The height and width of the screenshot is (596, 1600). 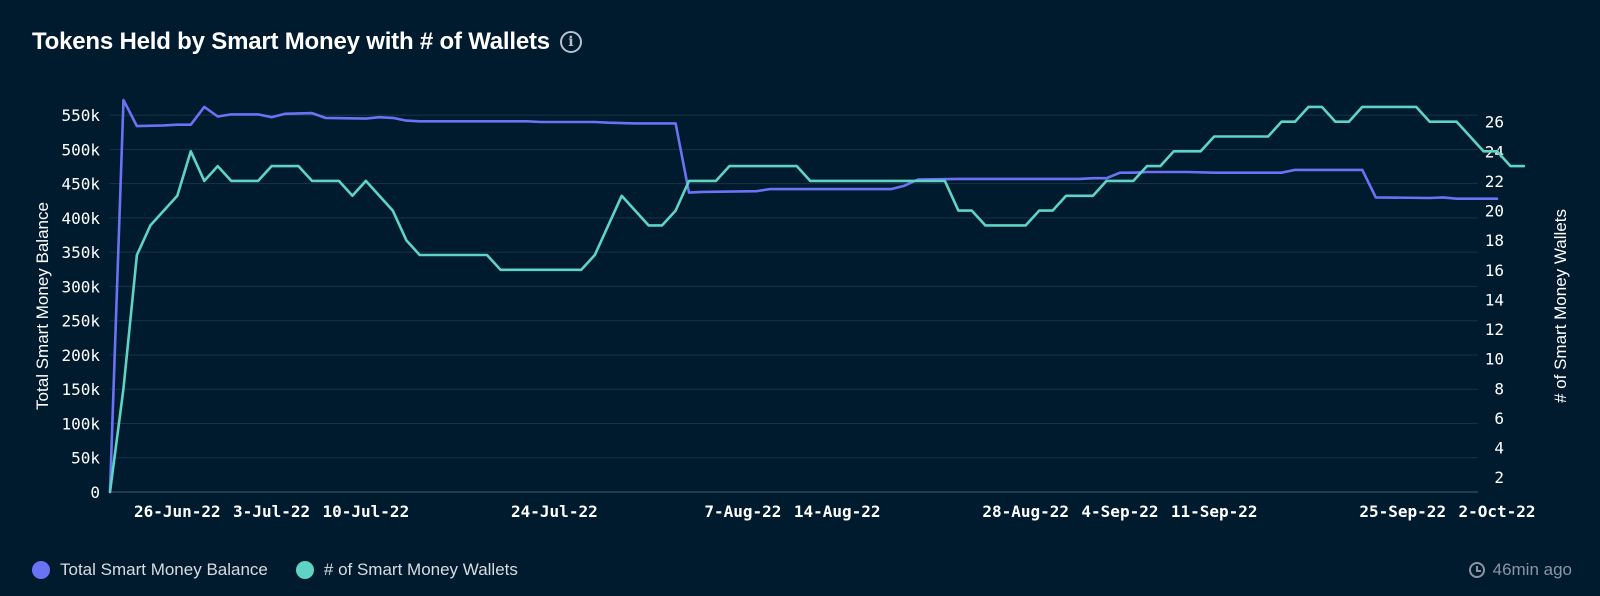 I want to click on legend-item-wallets: # of Smart Money Wallets, so click(x=406, y=570).